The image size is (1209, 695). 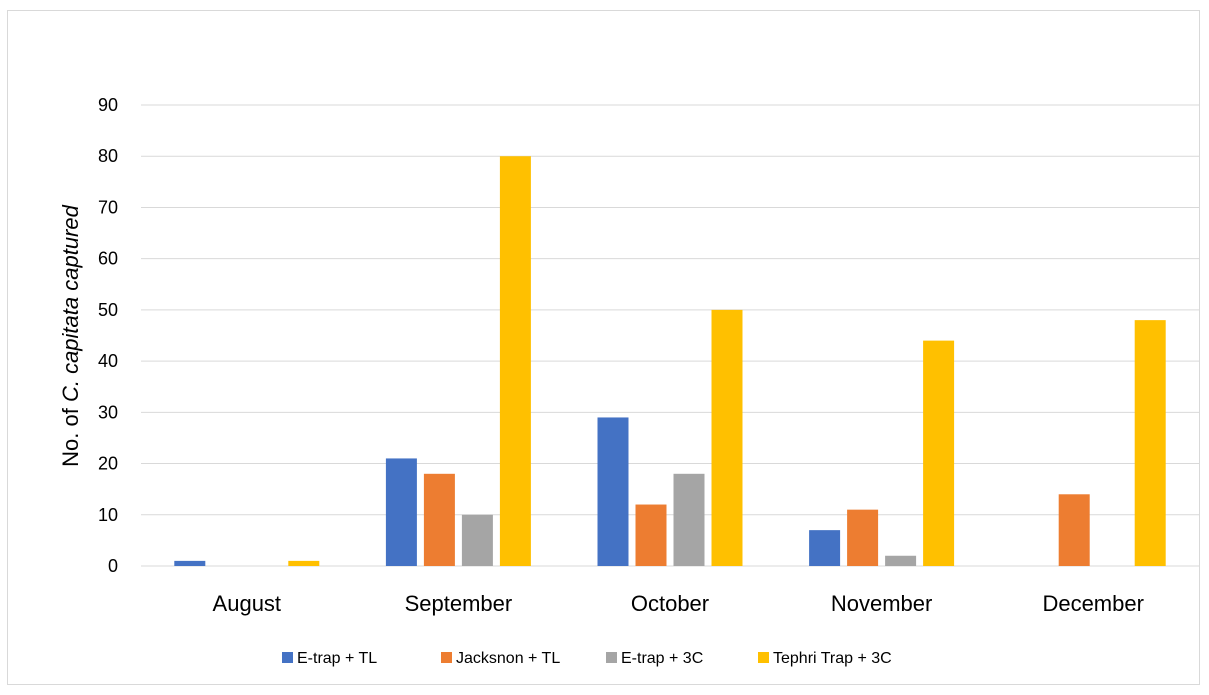 I want to click on y-axis-title-part: C. capitata captured, so click(x=70, y=303).